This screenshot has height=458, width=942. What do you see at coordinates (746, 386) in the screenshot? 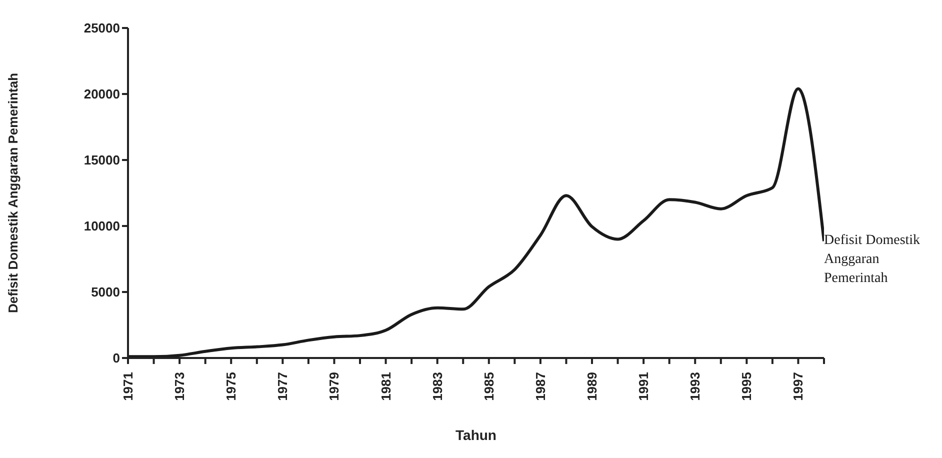
I see `x-tick-label: 1995` at bounding box center [746, 386].